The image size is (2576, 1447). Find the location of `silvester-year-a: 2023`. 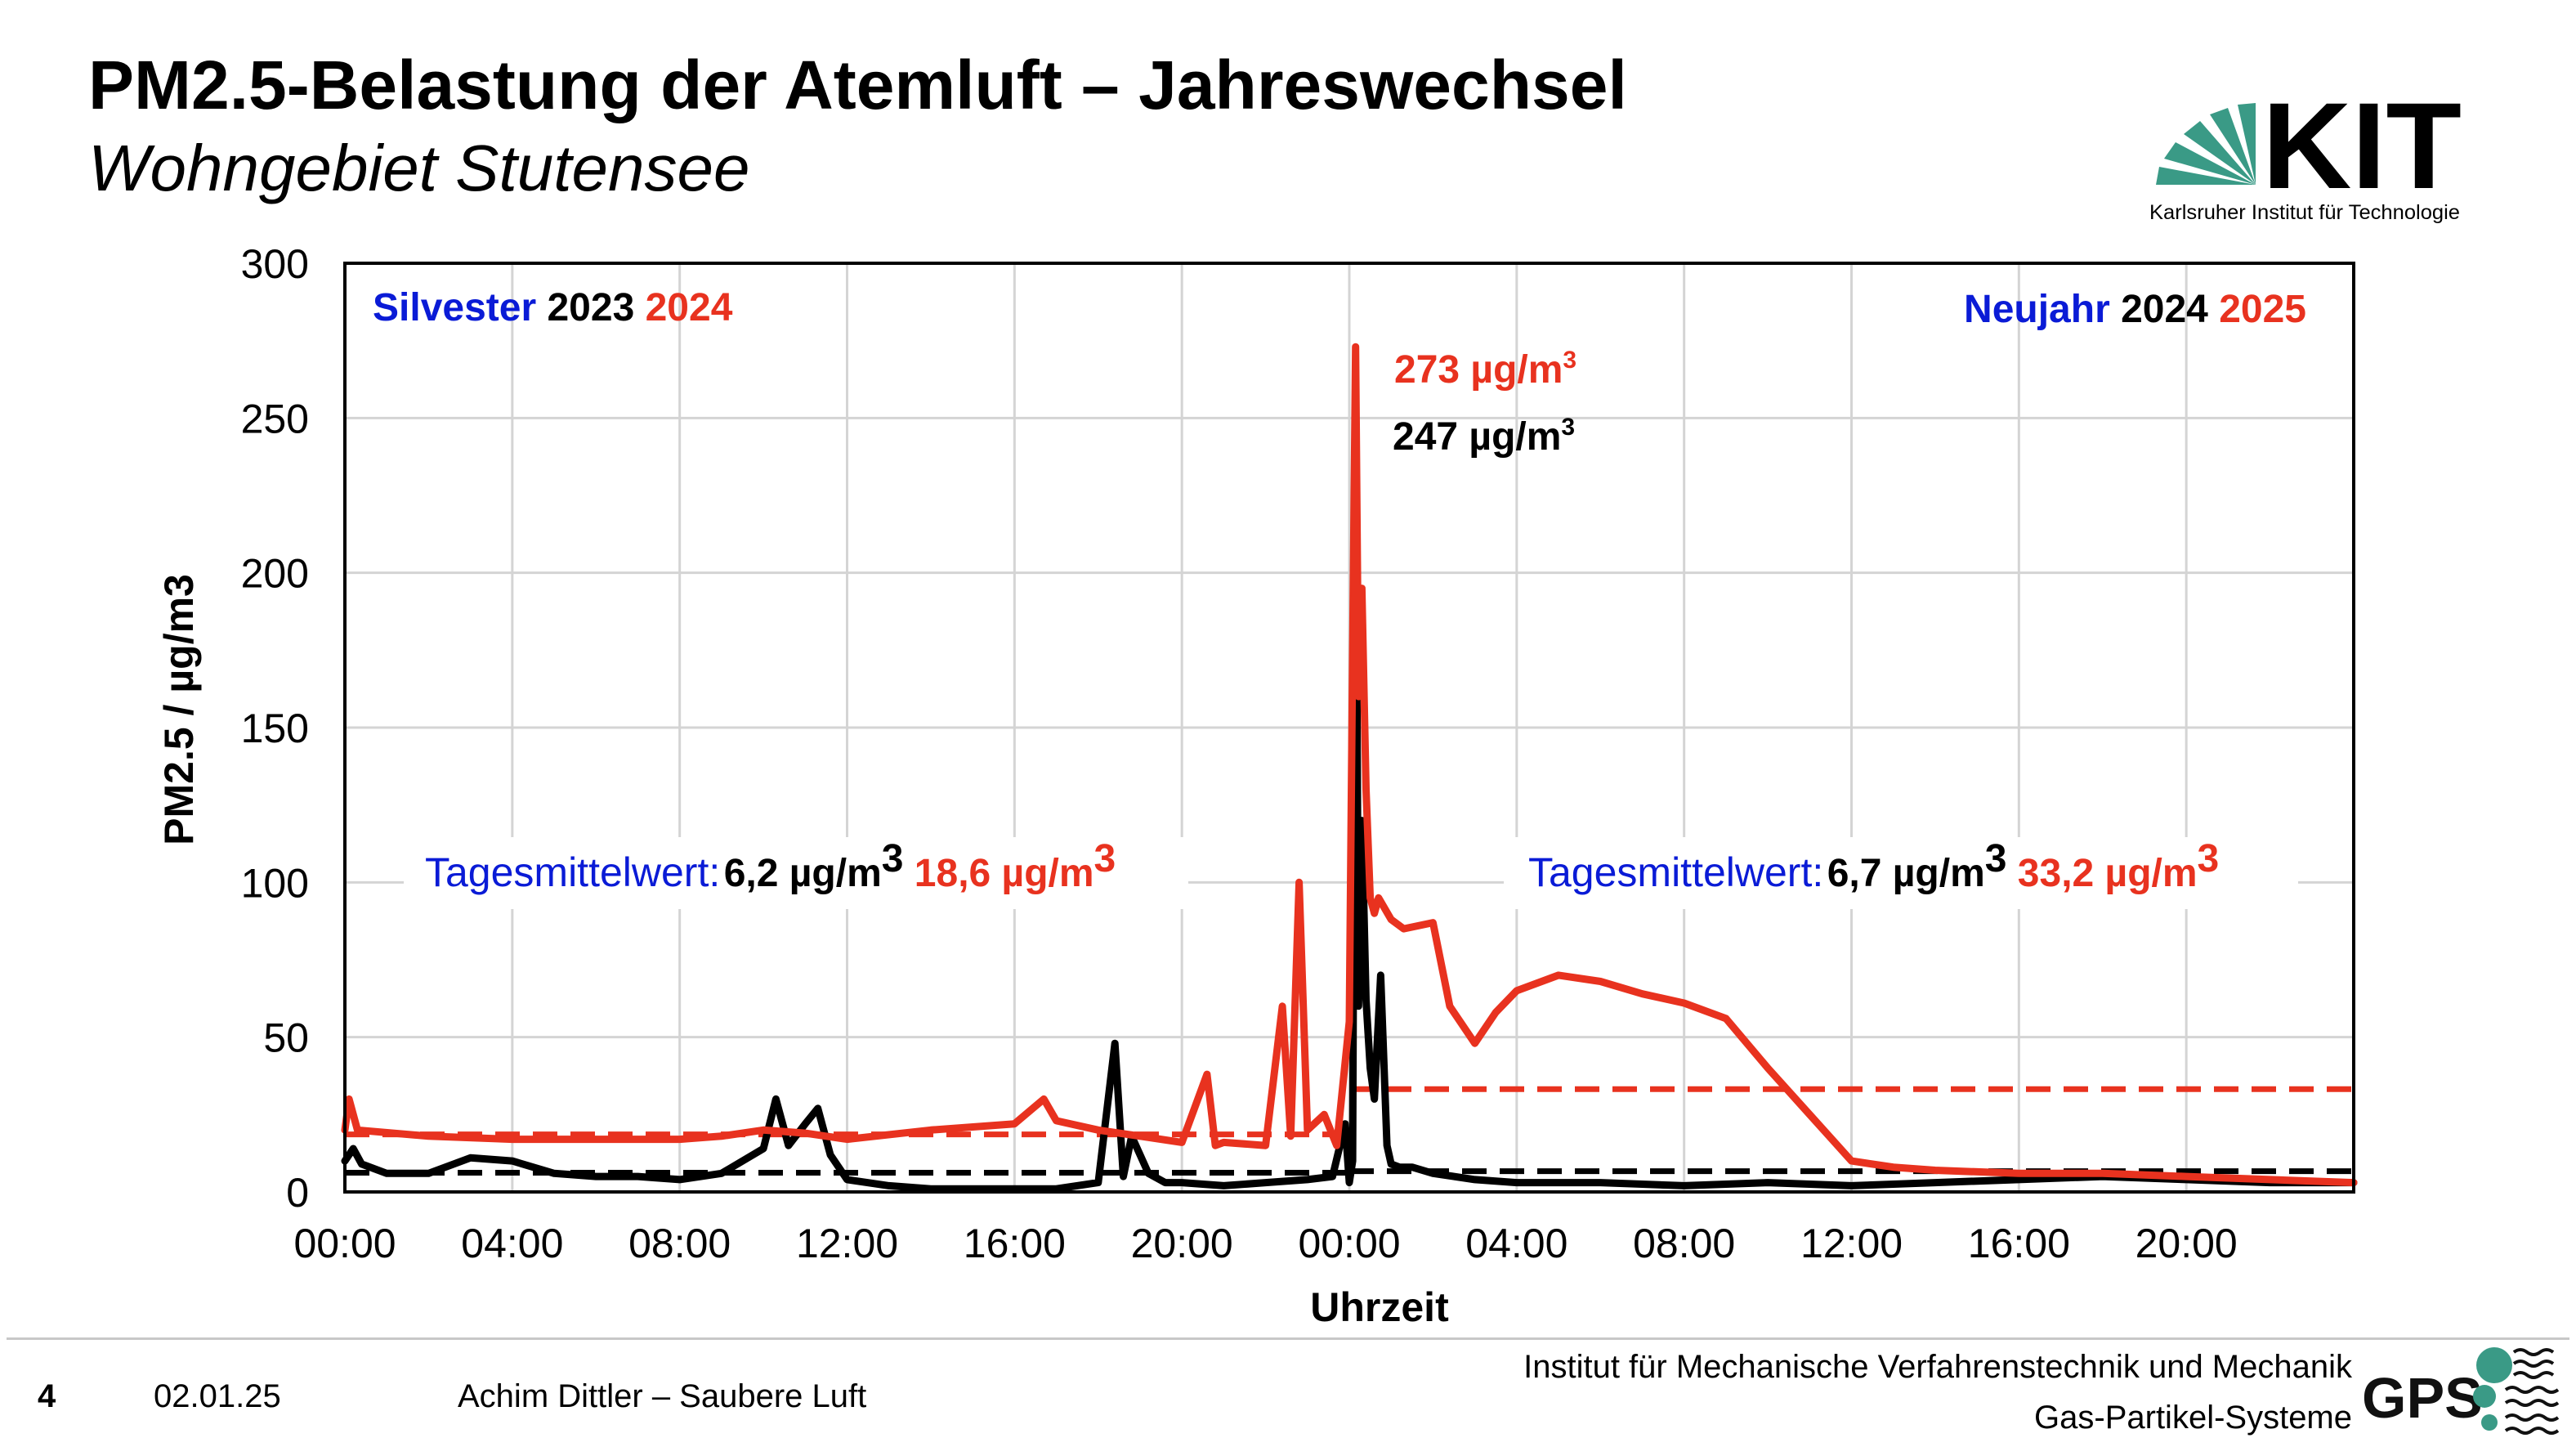

silvester-year-a: 2023 is located at coordinates (590, 307).